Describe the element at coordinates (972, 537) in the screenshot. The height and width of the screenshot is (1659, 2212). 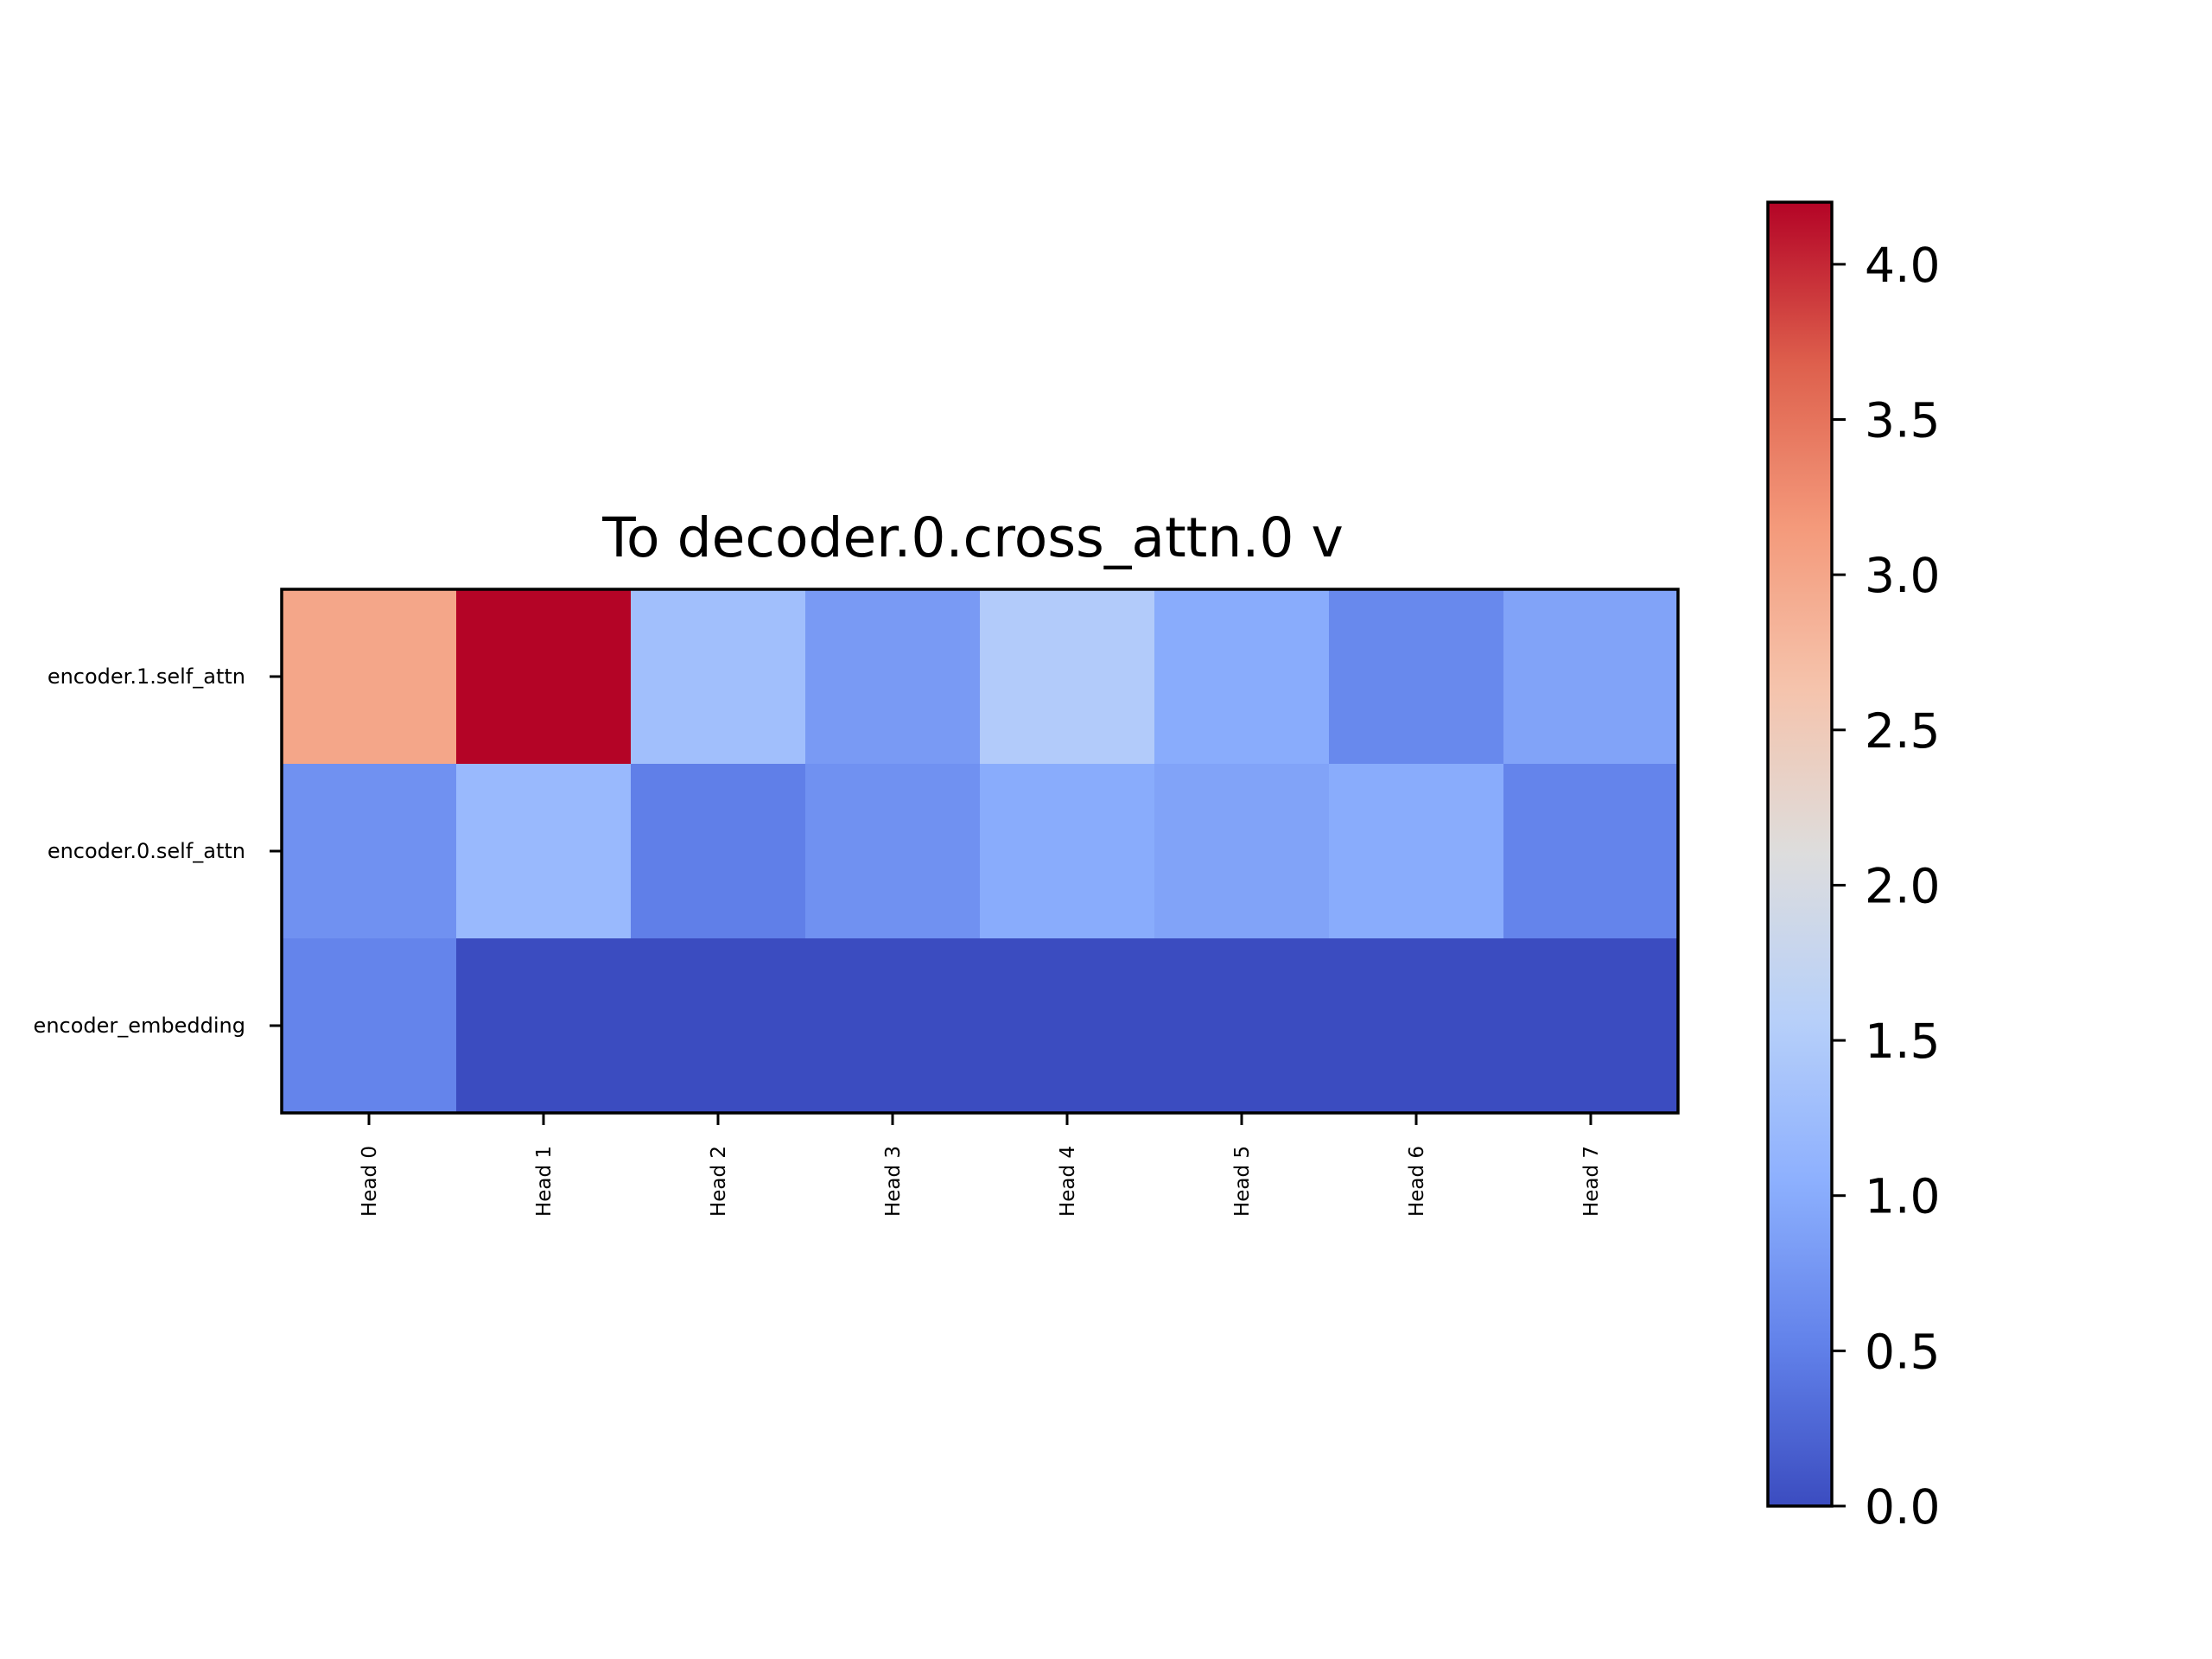
I see `chart-title: To decoder.0.cross_attn.0 v` at that location.